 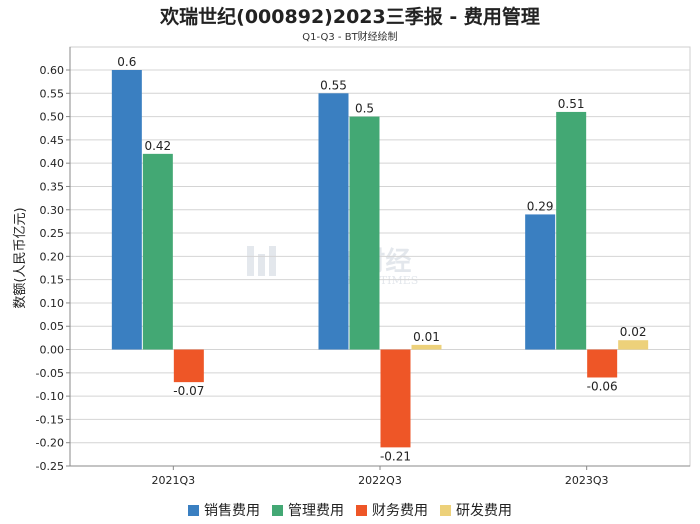 What do you see at coordinates (174, 480) in the screenshot?
I see `x-tick-label: 2021Q3` at bounding box center [174, 480].